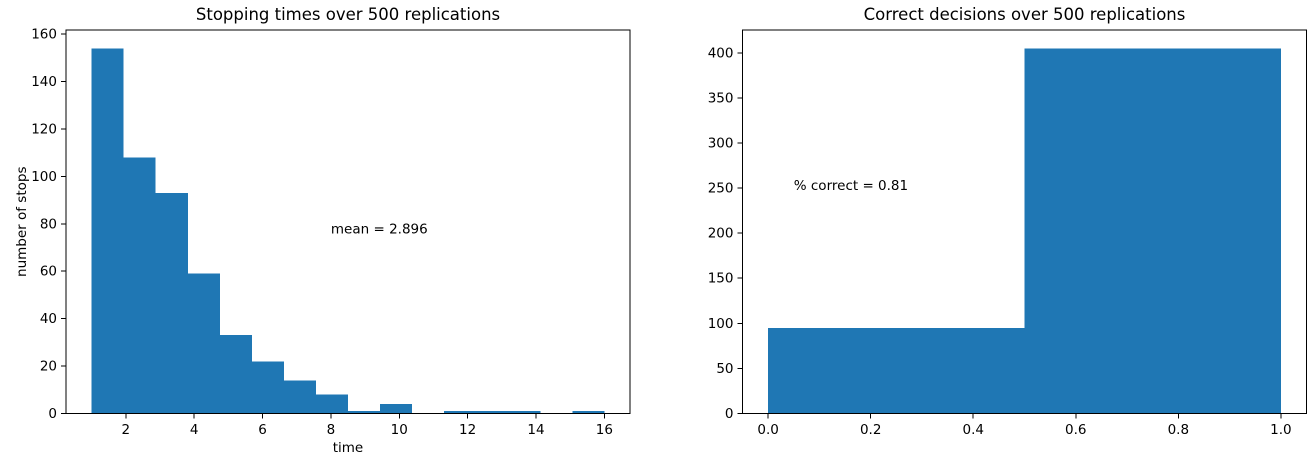 This screenshot has height=468, width=1315. Describe the element at coordinates (399, 430) in the screenshot. I see `x-tick-label: 10` at that location.